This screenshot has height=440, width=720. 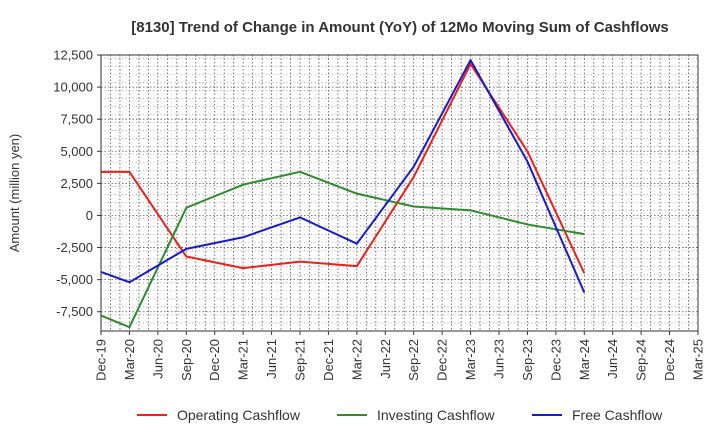 What do you see at coordinates (698, 359) in the screenshot?
I see `x-tick-label: Mar-25` at bounding box center [698, 359].